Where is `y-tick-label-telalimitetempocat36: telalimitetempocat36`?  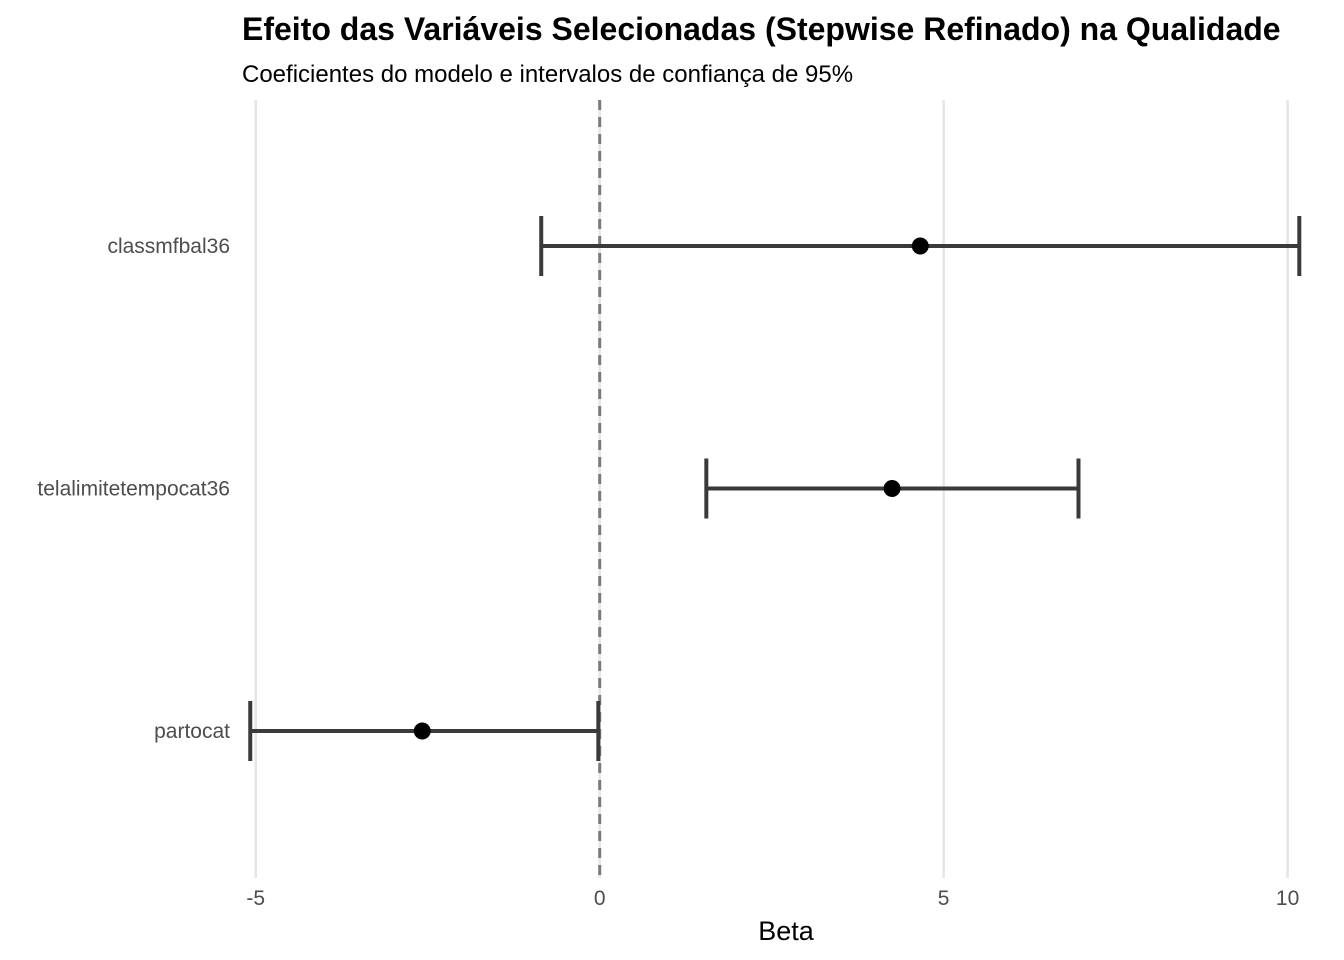 y-tick-label-telalimitetempocat36: telalimitetempocat36 is located at coordinates (133, 489).